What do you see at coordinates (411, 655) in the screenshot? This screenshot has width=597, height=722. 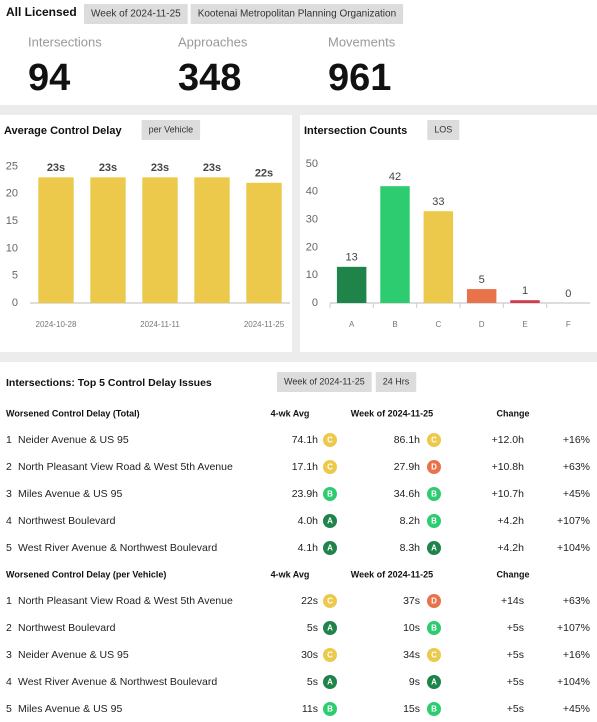 I see `cell-week: 34s` at bounding box center [411, 655].